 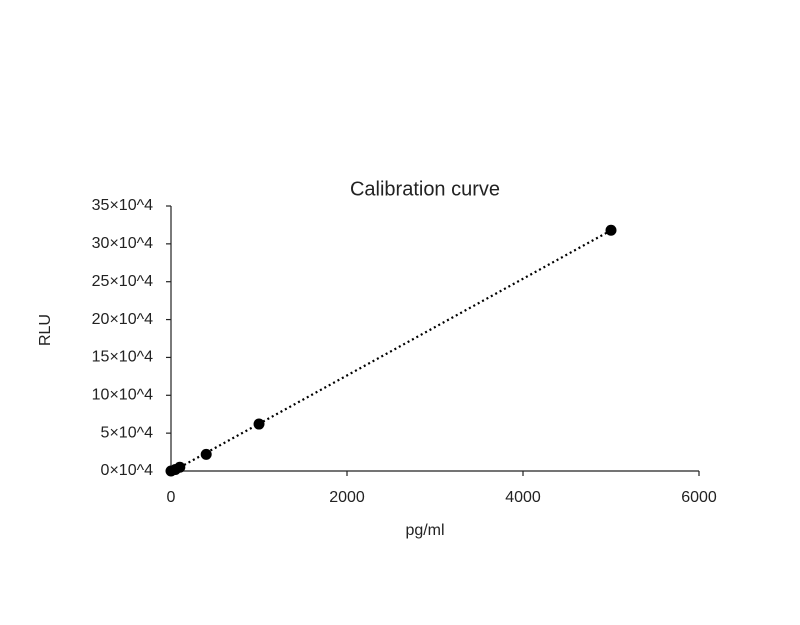 I want to click on x-tick-label: 2000, so click(x=347, y=497).